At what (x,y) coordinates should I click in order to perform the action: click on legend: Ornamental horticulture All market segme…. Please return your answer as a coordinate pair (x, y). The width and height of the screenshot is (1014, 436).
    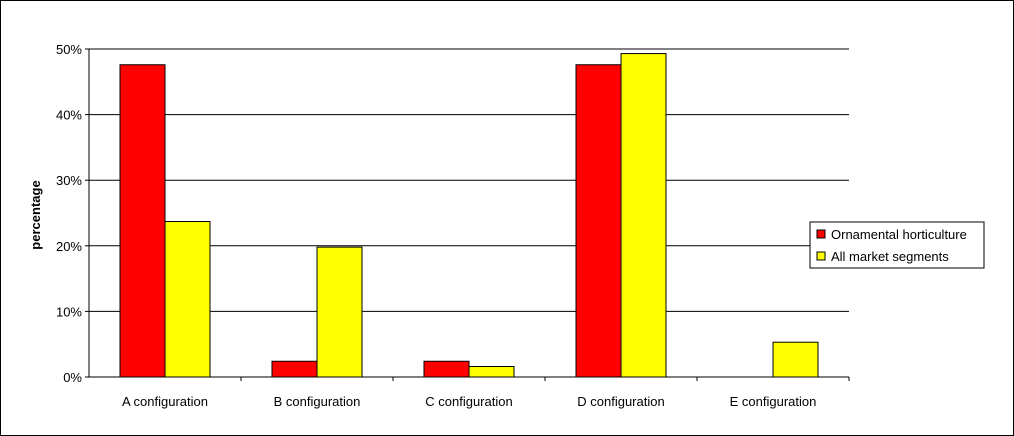
    Looking at the image, I should click on (897, 245).